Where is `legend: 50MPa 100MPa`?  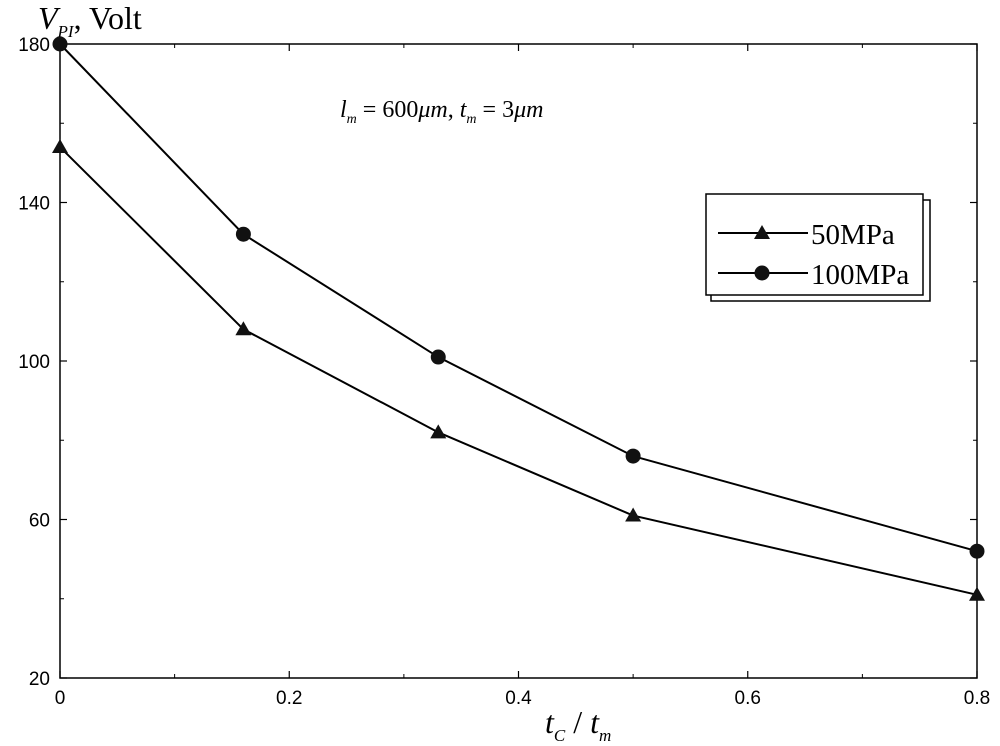 legend: 50MPa 100MPa is located at coordinates (818, 247).